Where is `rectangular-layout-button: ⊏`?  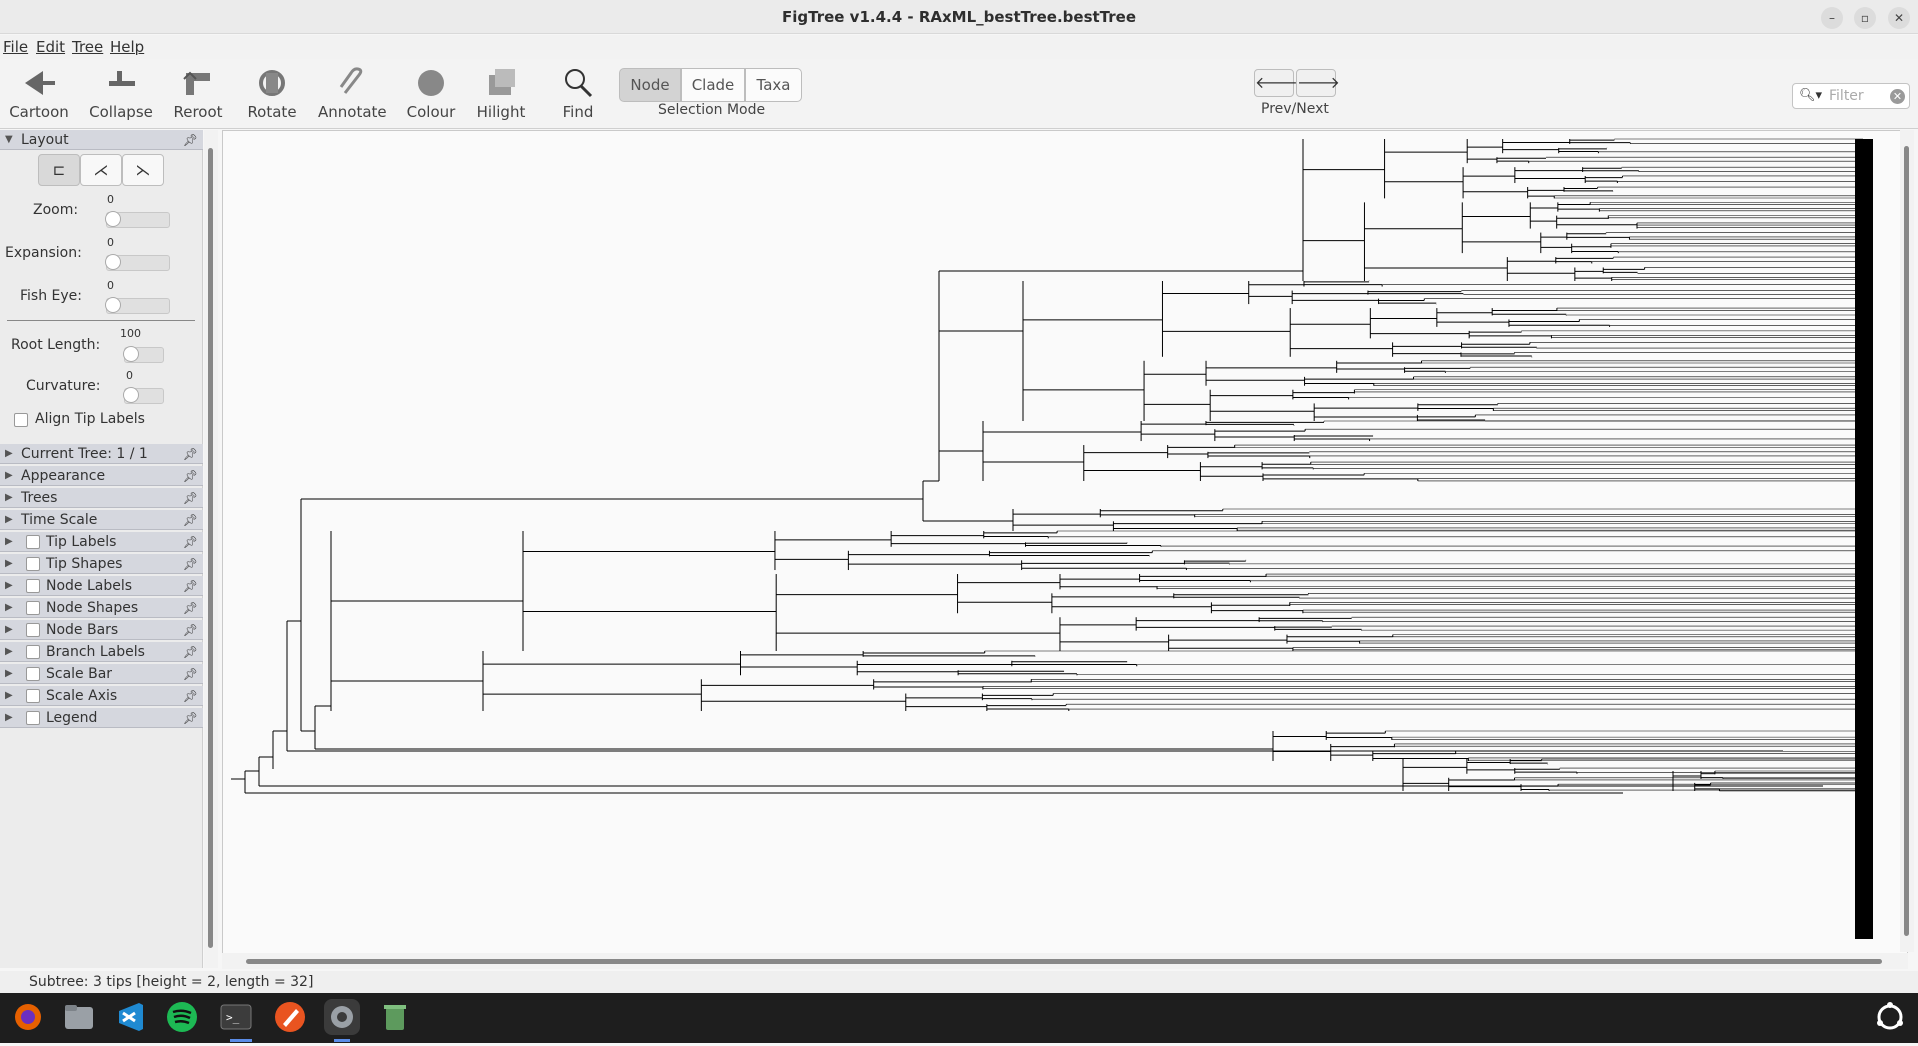 rectangular-layout-button: ⊏ is located at coordinates (59, 170).